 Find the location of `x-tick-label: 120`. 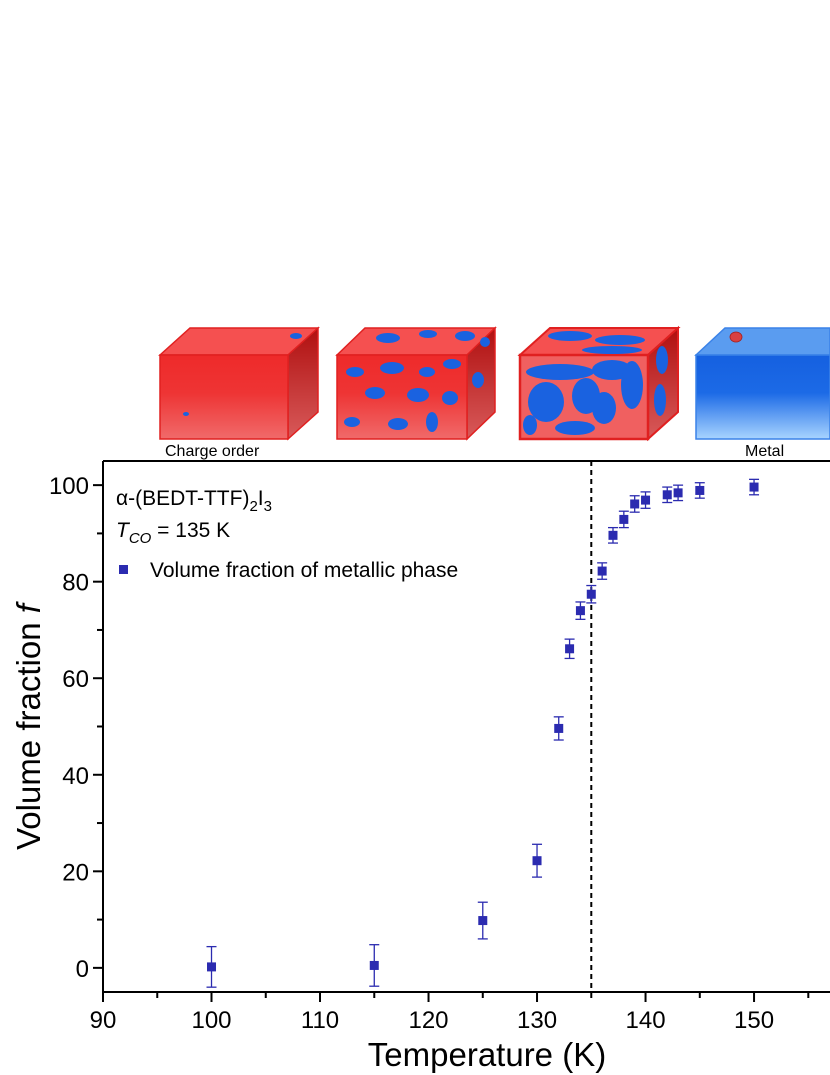

x-tick-label: 120 is located at coordinates (428, 1020).